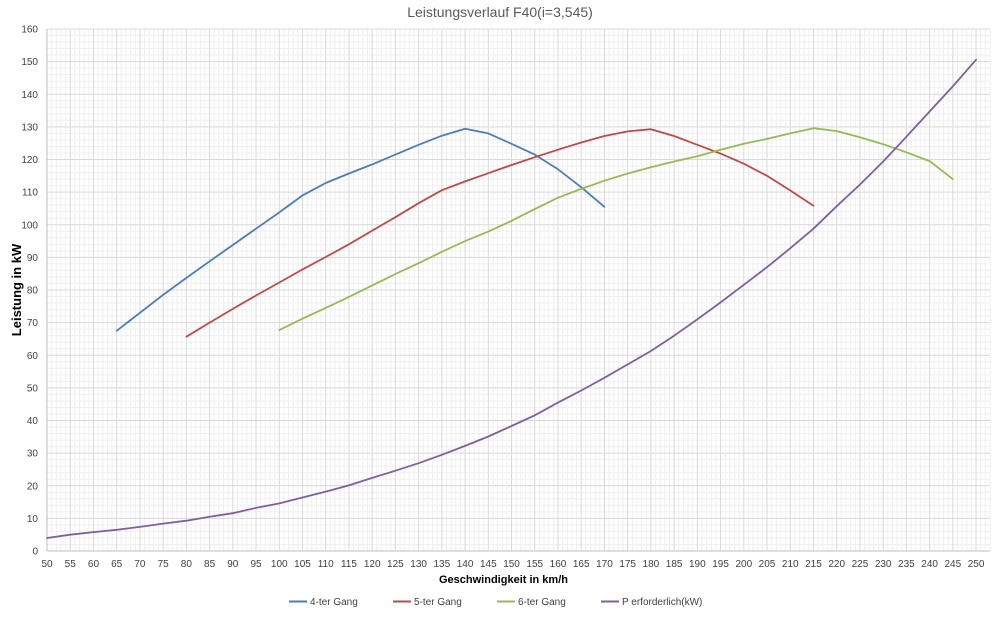  I want to click on x-tick-label: 210, so click(790, 564).